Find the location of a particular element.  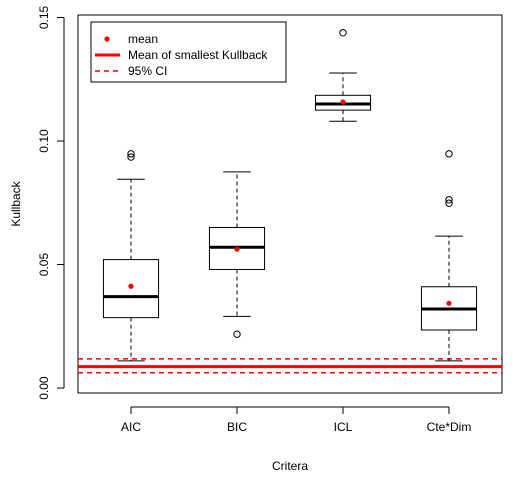

legend: mean Mean of smallest Kullback 95% CI is located at coordinates (188, 52).